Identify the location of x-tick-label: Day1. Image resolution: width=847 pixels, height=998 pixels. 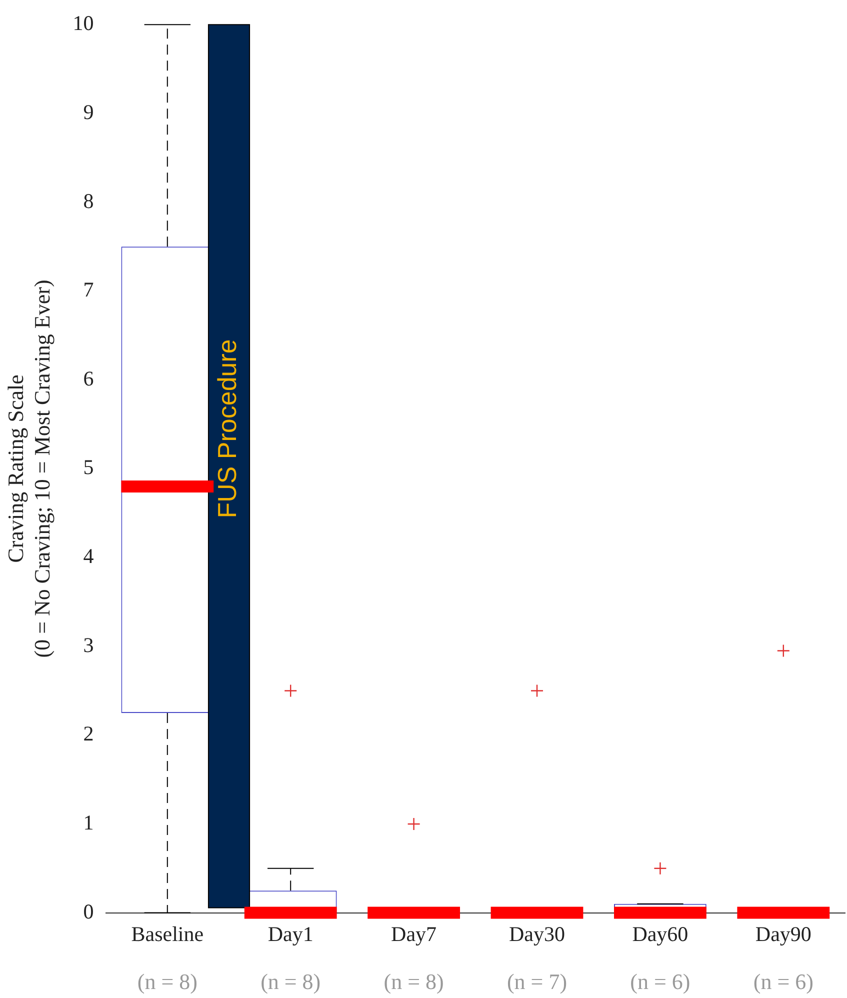
(291, 934).